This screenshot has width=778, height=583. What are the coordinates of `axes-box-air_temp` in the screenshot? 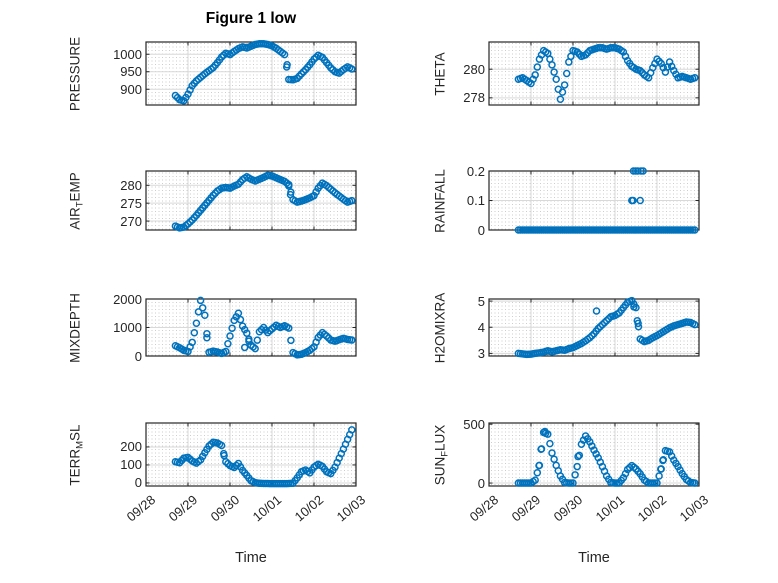 It's located at (251, 200).